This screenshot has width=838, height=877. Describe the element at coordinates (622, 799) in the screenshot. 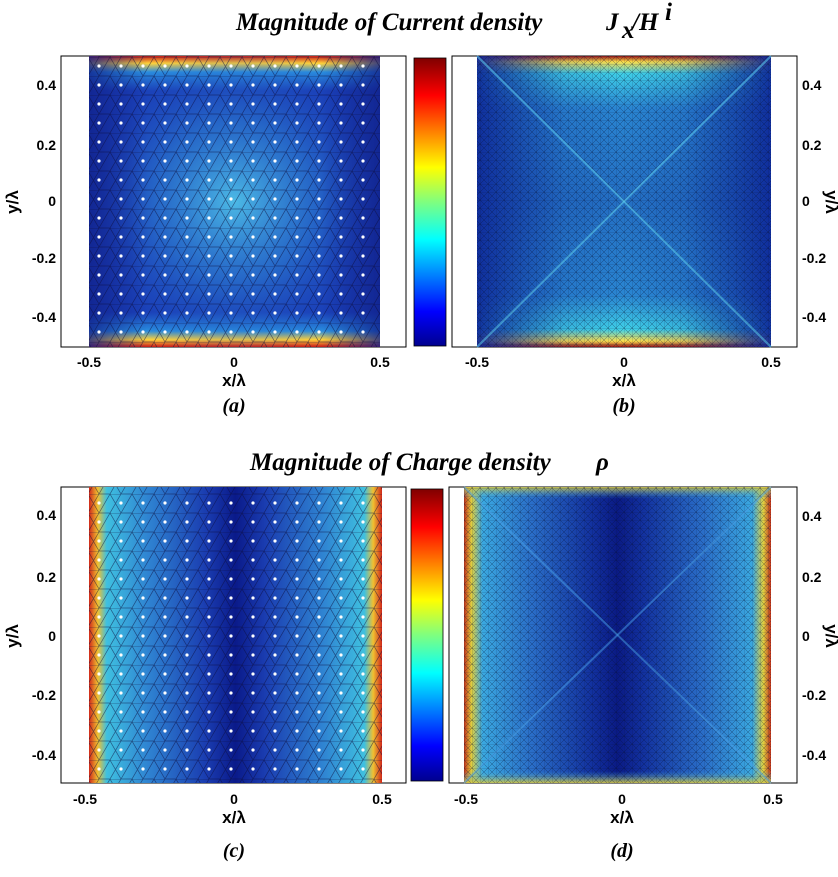

I see `panel-d-xtick-0: 0` at that location.